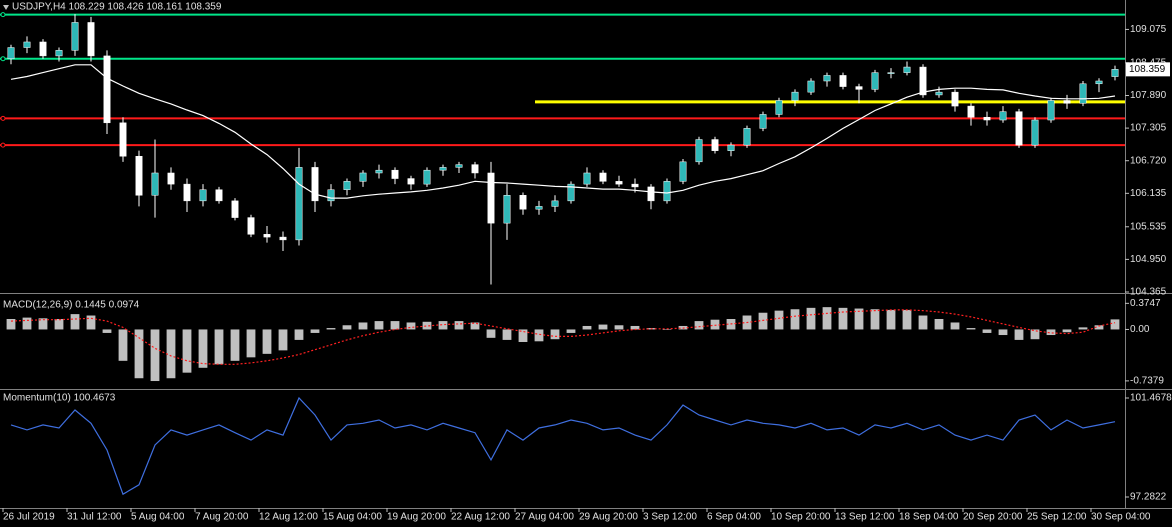 This screenshot has height=527, width=1172. I want to click on y-tick-label: 107.890, so click(1148, 95).